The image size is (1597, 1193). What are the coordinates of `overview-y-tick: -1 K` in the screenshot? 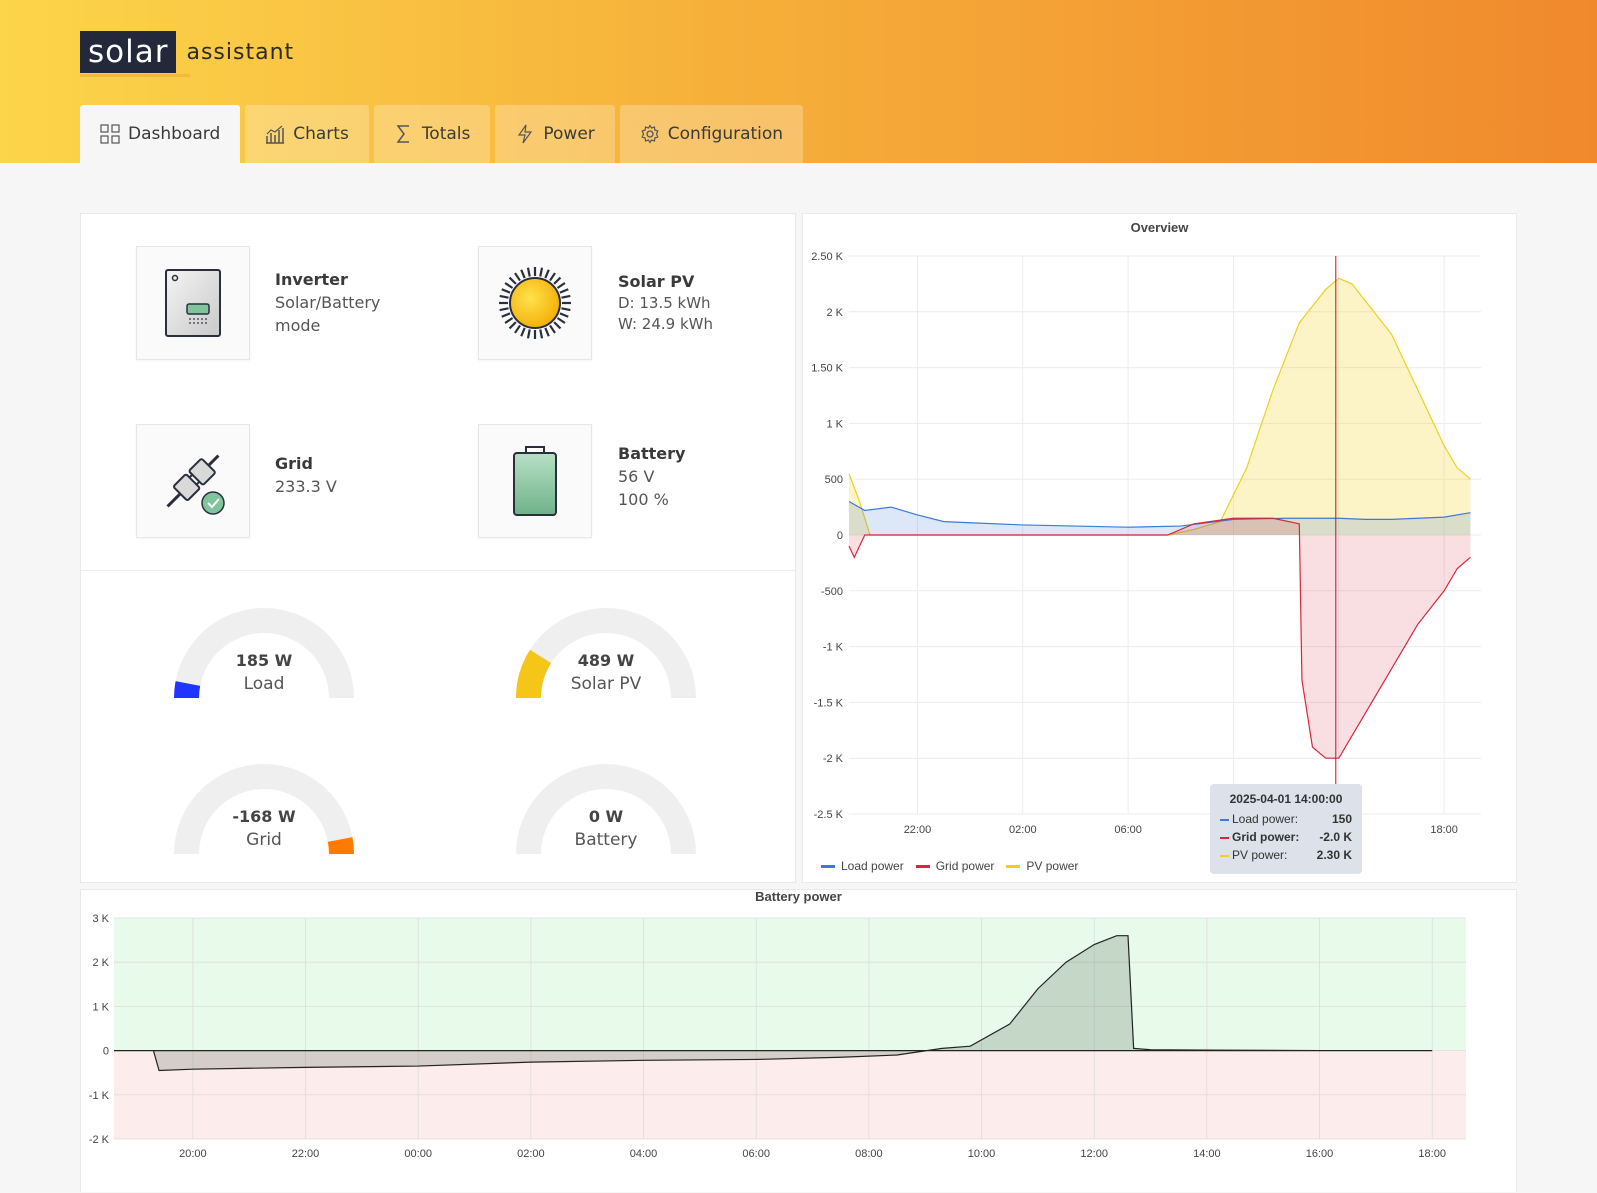 It's located at (833, 648).